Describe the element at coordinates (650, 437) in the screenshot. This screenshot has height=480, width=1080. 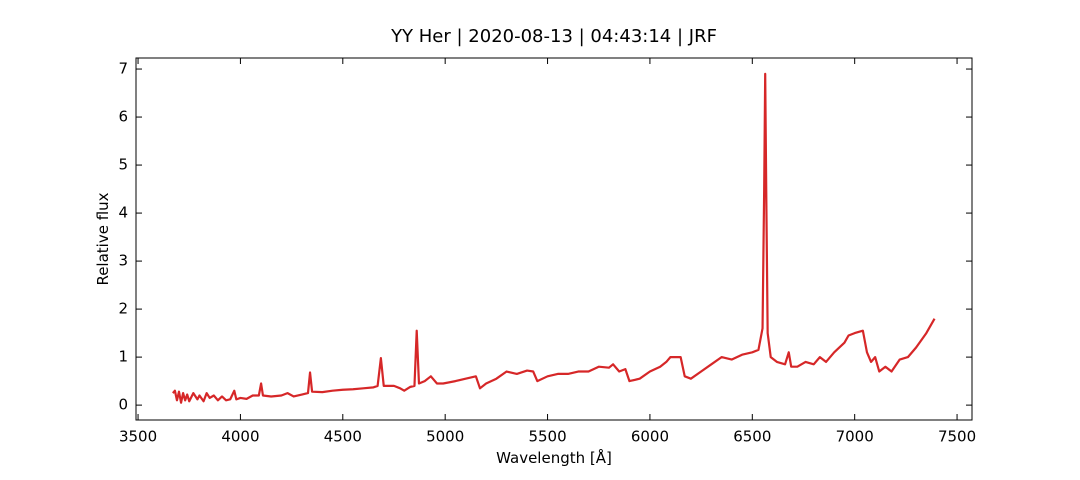
I see `x-tick-label: 6000` at that location.